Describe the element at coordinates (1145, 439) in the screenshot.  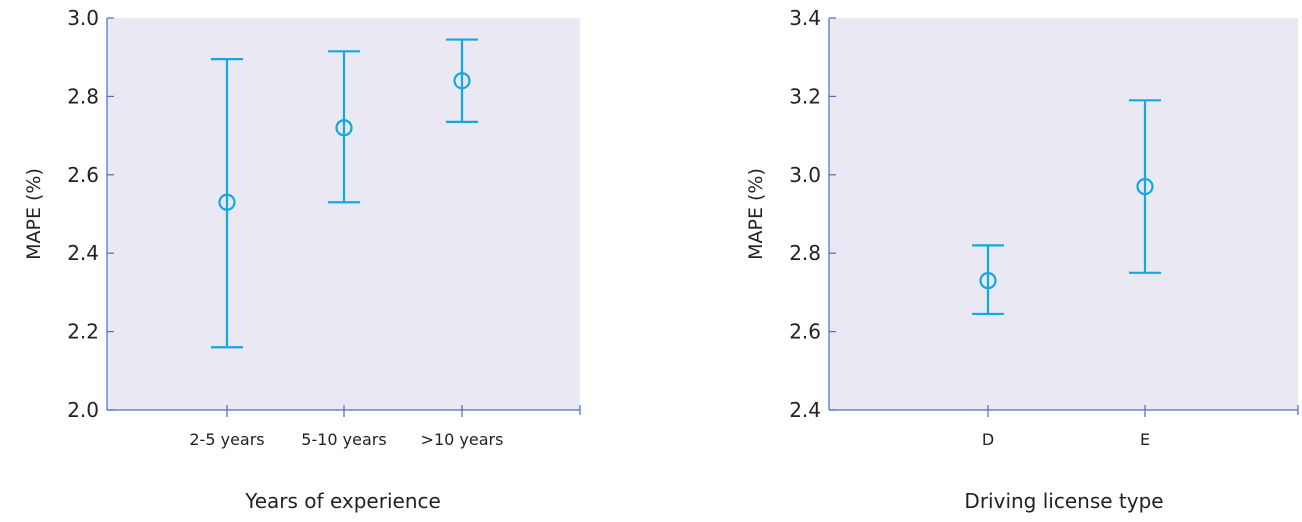
I see `x-tick-label-e: E` at that location.